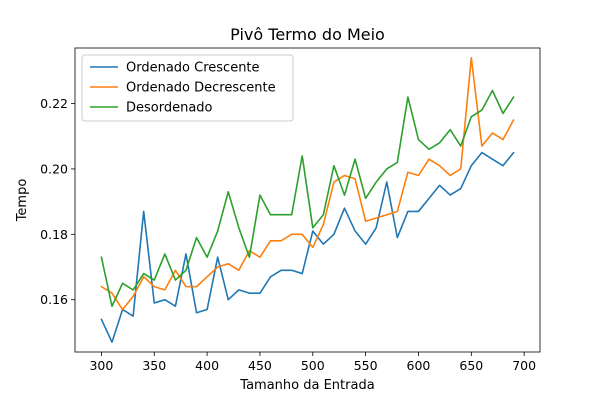  Describe the element at coordinates (419, 365) in the screenshot. I see `x-tick-label: 600` at that location.